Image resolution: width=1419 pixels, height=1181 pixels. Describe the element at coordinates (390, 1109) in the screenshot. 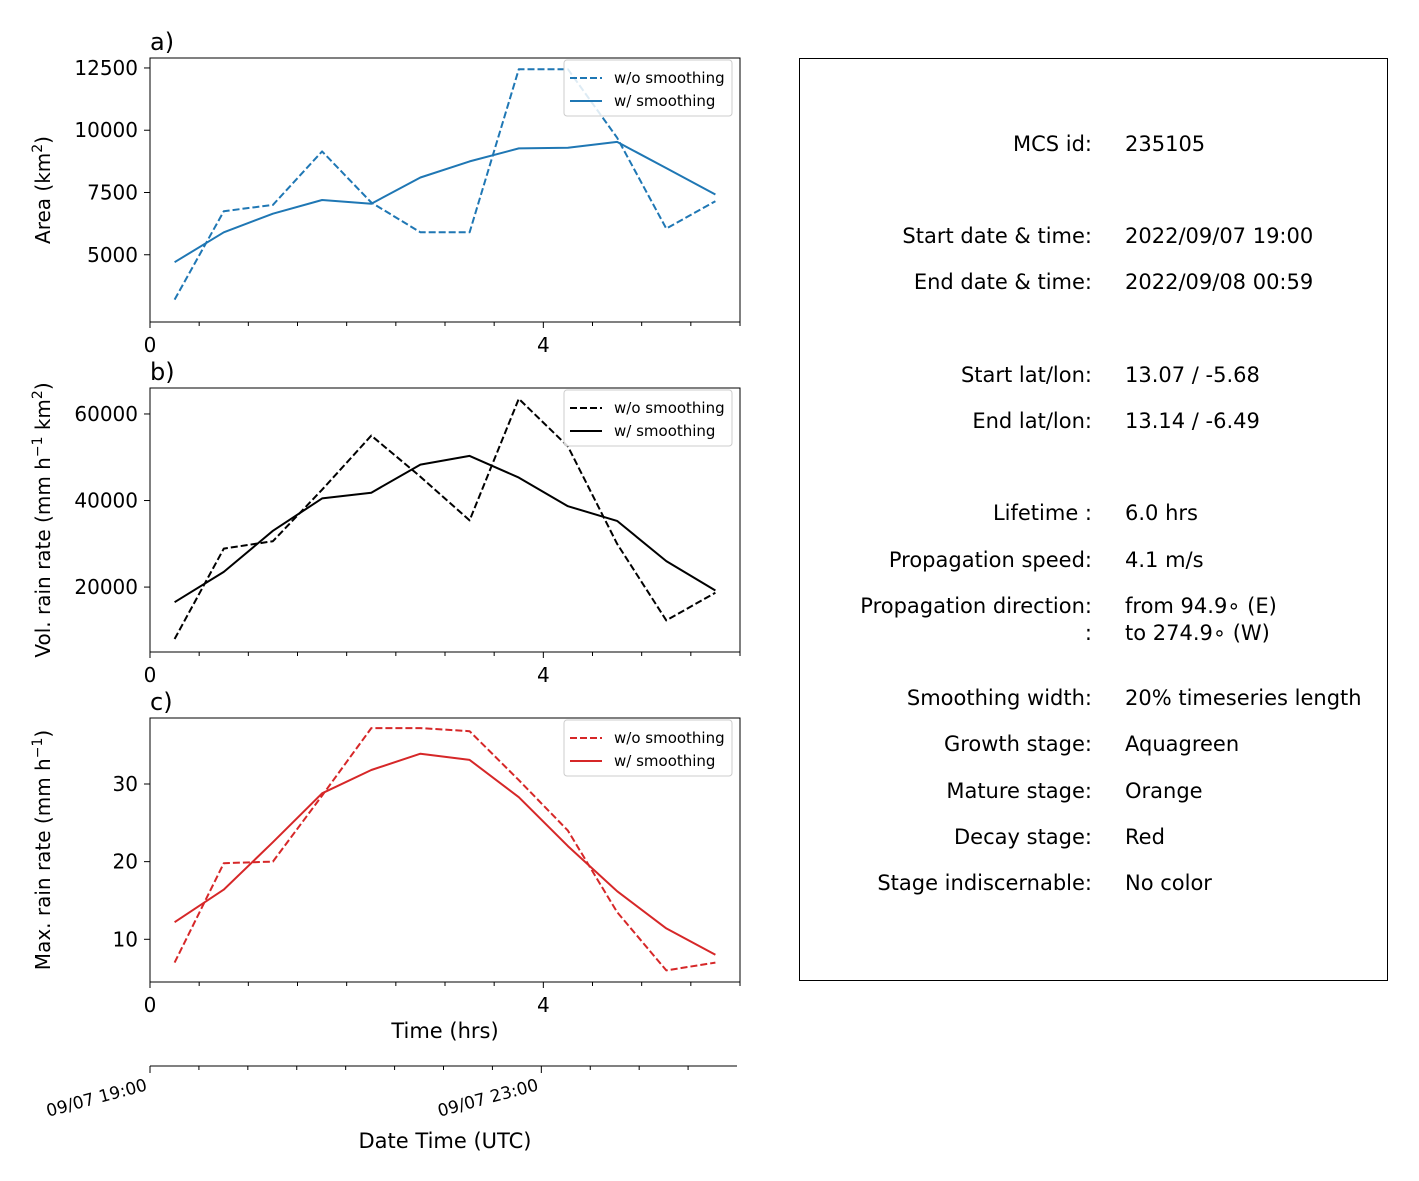

I see `datetime-axis: 09/07 19:00 09/07 23:00 Date Time (UTC)` at that location.